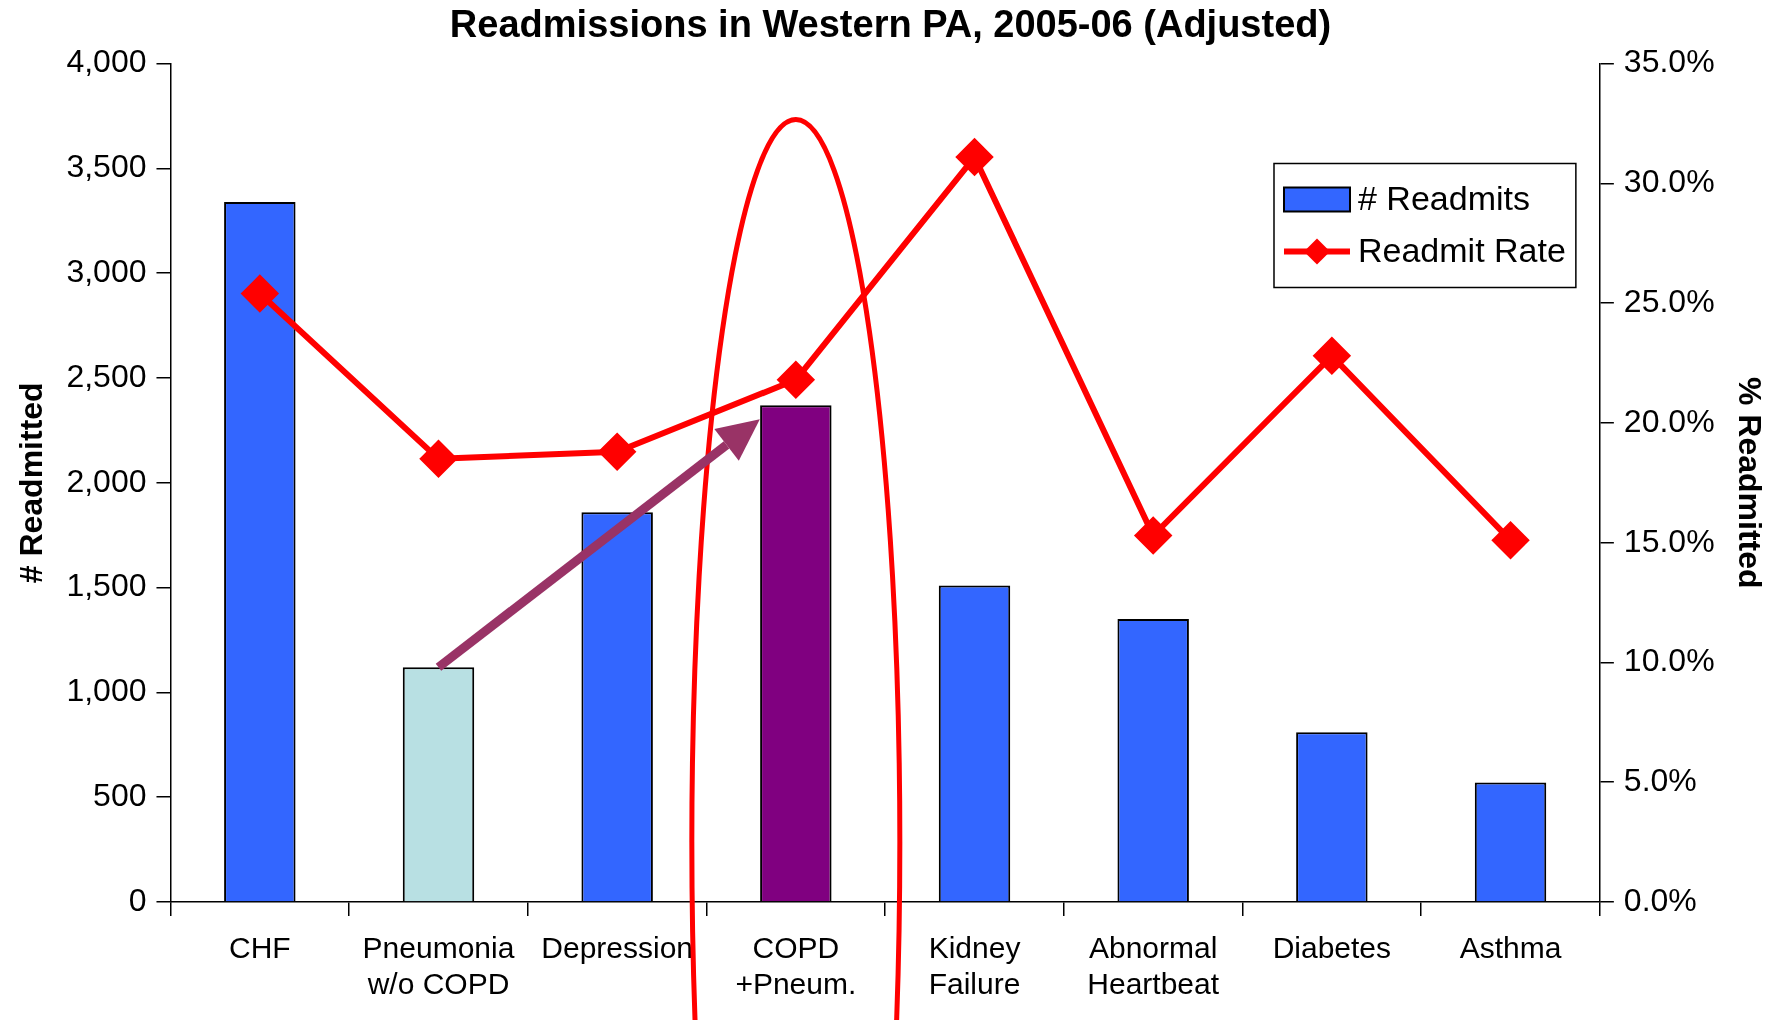  I want to click on y-tick-label: 1,500, so click(106, 585).